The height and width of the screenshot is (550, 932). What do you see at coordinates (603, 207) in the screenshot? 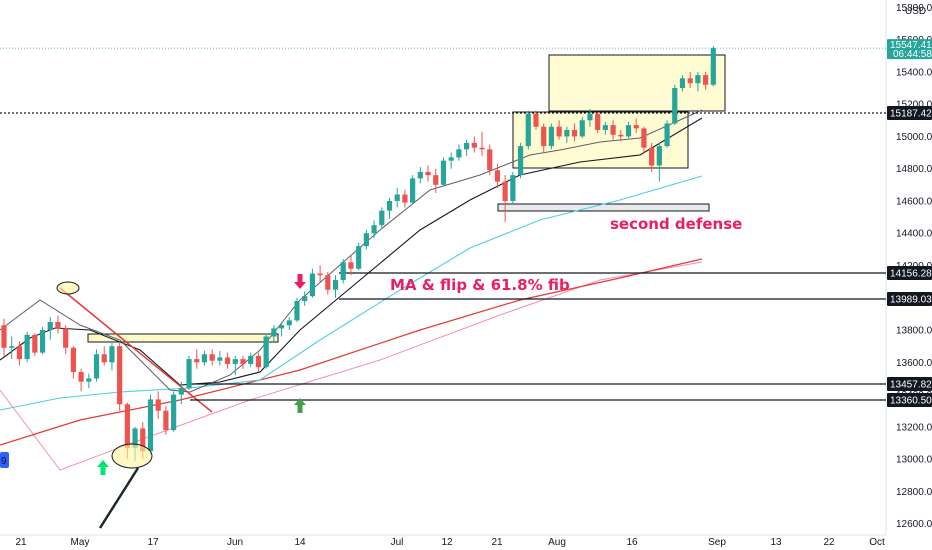
I see `support-zone` at bounding box center [603, 207].